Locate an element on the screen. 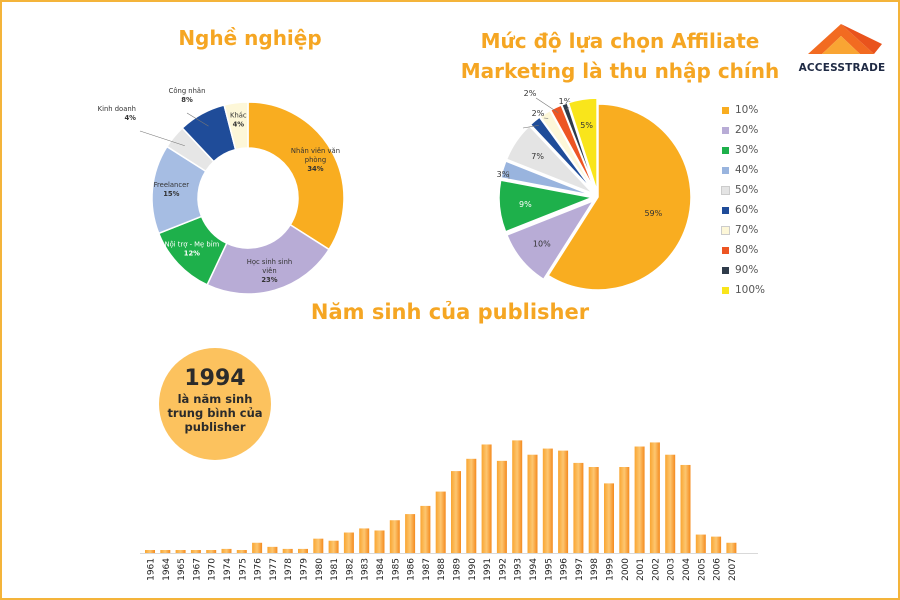 This screenshot has width=900, height=600. bar-1992 is located at coordinates (501, 506).